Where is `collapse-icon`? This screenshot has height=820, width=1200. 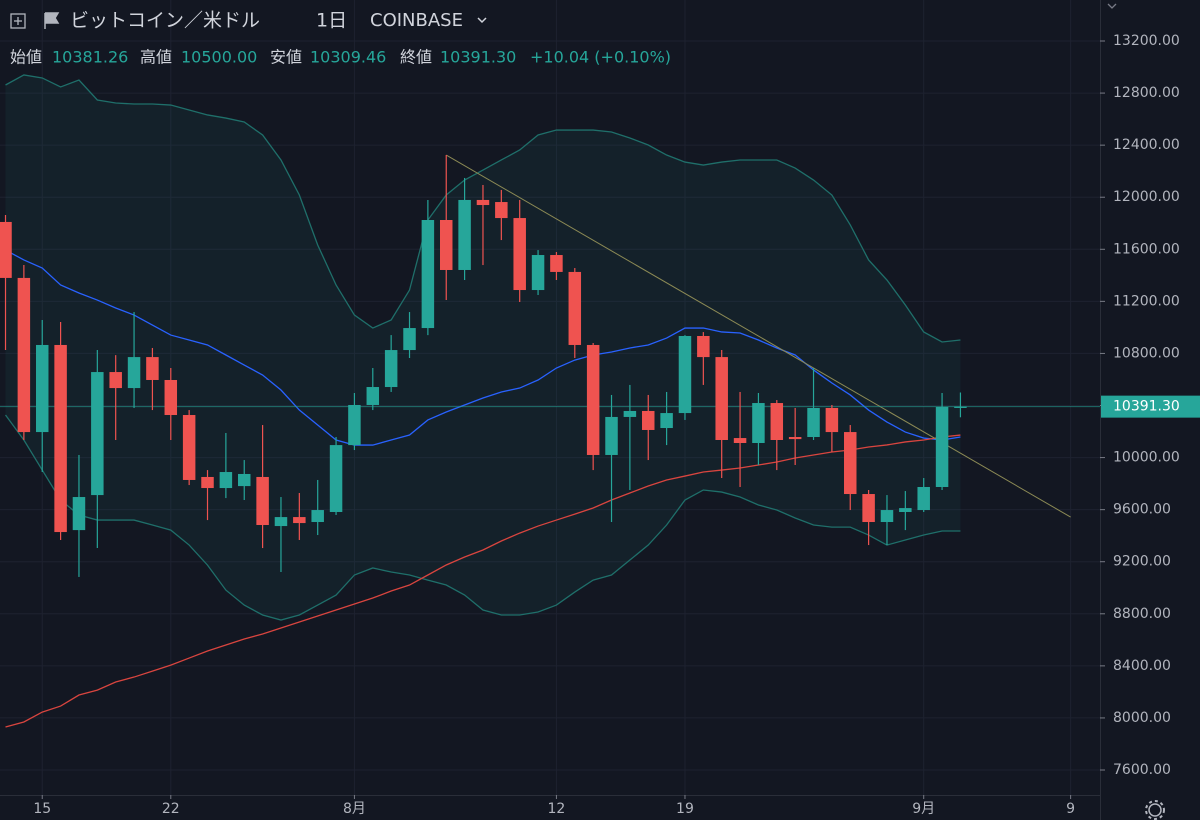 collapse-icon is located at coordinates (1112, 6).